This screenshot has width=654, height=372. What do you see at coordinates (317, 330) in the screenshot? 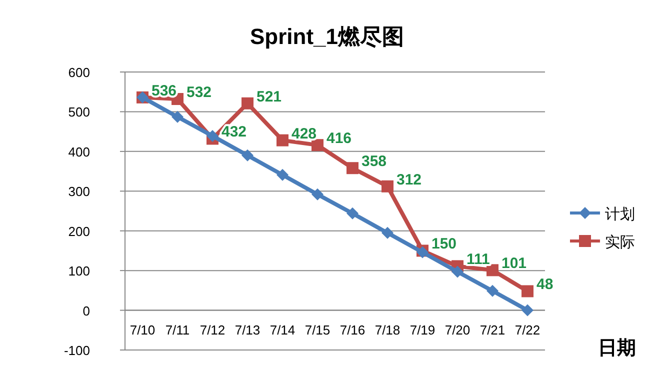
I see `x-tick-label: 7/15` at bounding box center [317, 330].